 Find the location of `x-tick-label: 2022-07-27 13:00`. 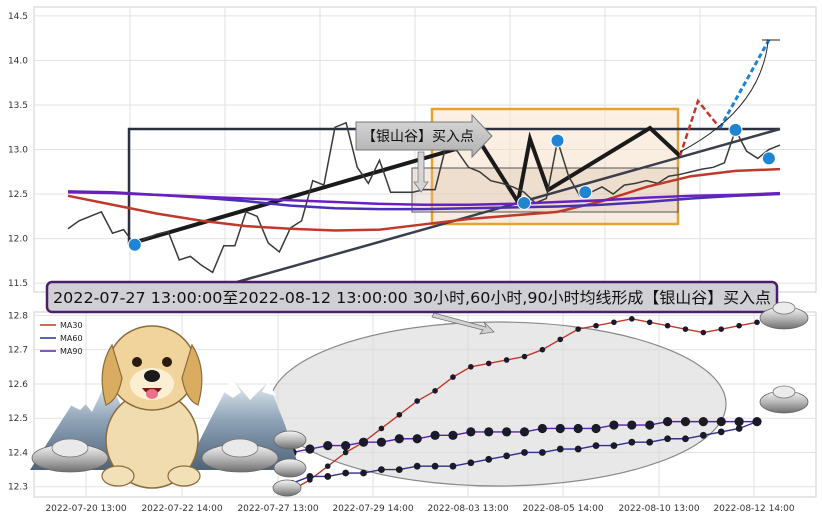

x-tick-label: 2022-07-27 13:00 is located at coordinates (277, 509).